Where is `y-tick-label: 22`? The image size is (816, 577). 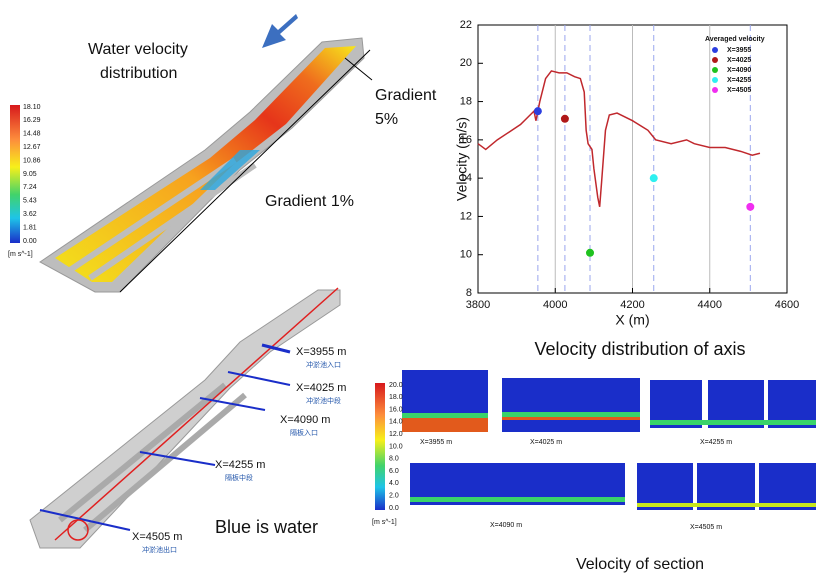 y-tick-label: 22 is located at coordinates (466, 25).